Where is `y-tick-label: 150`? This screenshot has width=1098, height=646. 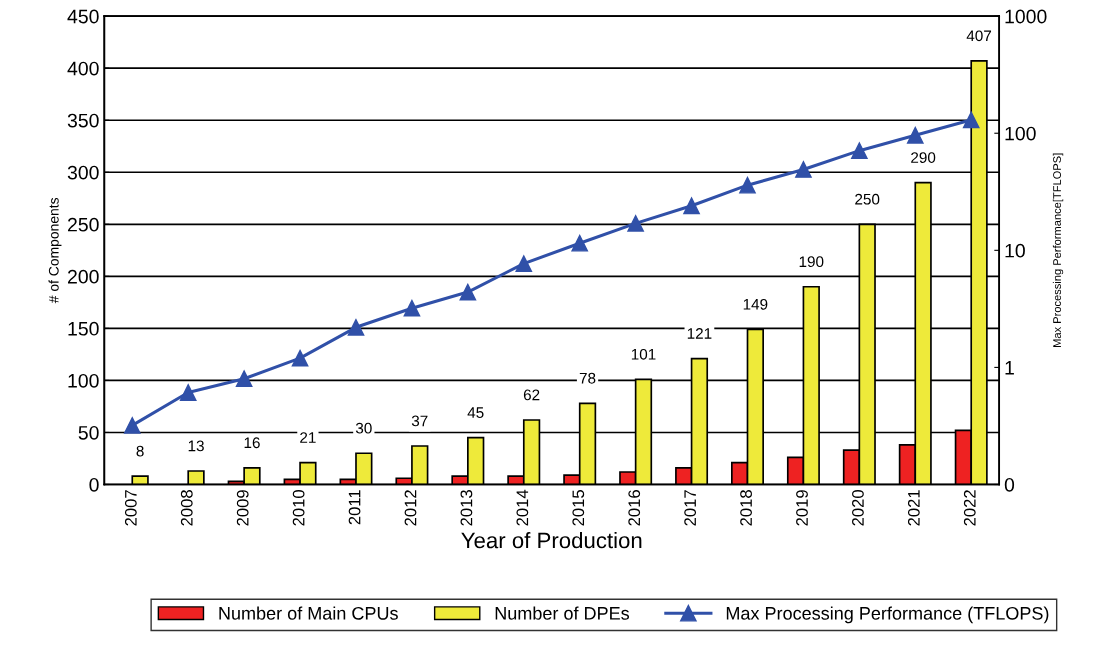
y-tick-label: 150 is located at coordinates (83, 328).